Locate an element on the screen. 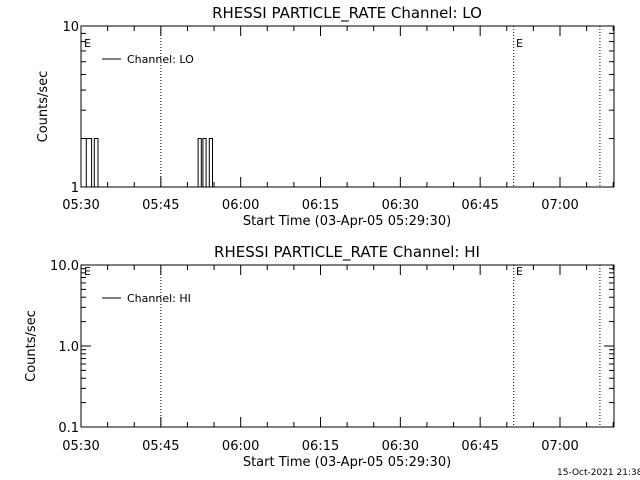 The image size is (640, 480). y-tick-label: 0.1 is located at coordinates (68, 428).